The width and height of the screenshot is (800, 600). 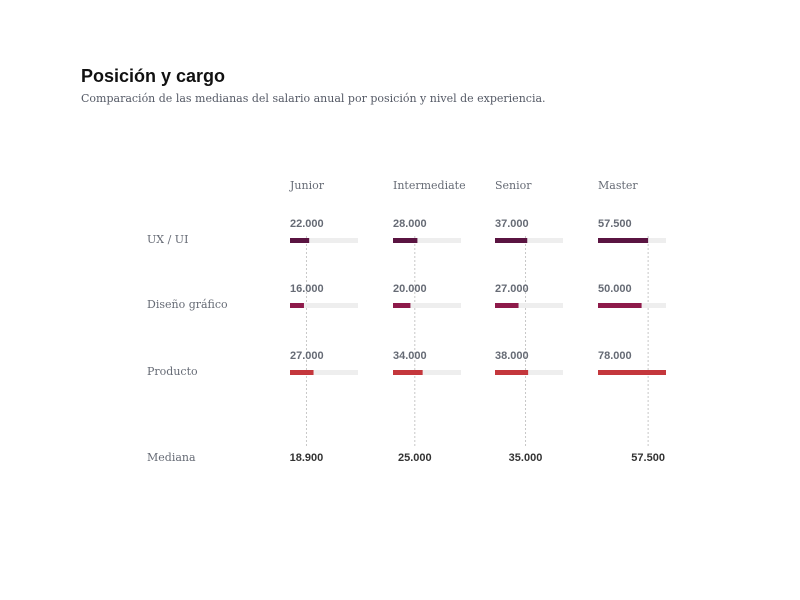 I want to click on chart-row: Diseño gráfico 16.000 20.000 27.000 50.000, so click(x=406, y=297).